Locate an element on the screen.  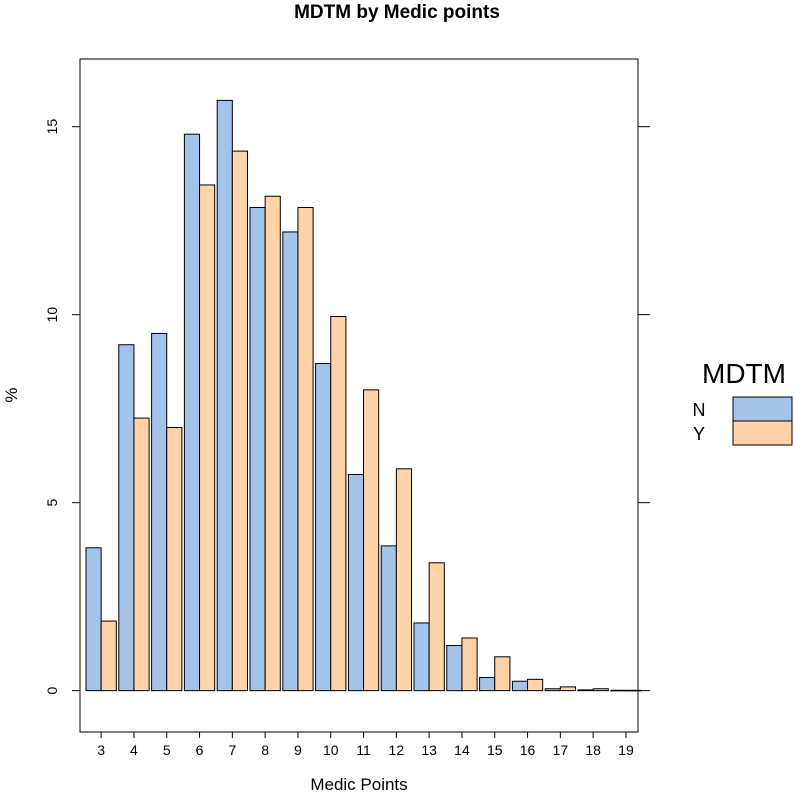
x-tick-label-12: 12 is located at coordinates (397, 750).